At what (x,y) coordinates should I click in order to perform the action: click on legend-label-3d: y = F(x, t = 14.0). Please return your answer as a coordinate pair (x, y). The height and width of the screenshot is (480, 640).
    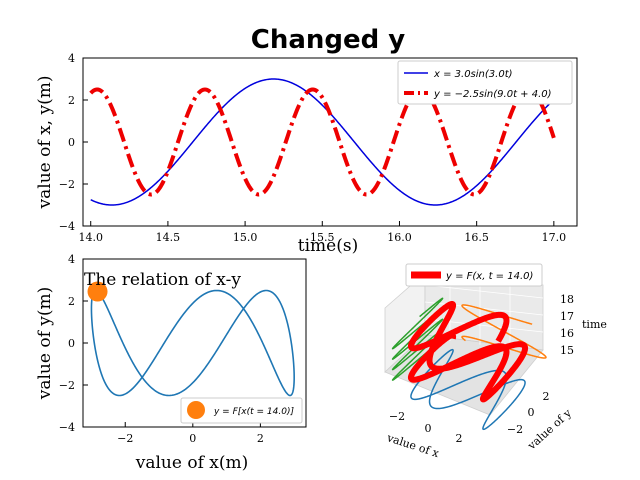
    Looking at the image, I should click on (489, 276).